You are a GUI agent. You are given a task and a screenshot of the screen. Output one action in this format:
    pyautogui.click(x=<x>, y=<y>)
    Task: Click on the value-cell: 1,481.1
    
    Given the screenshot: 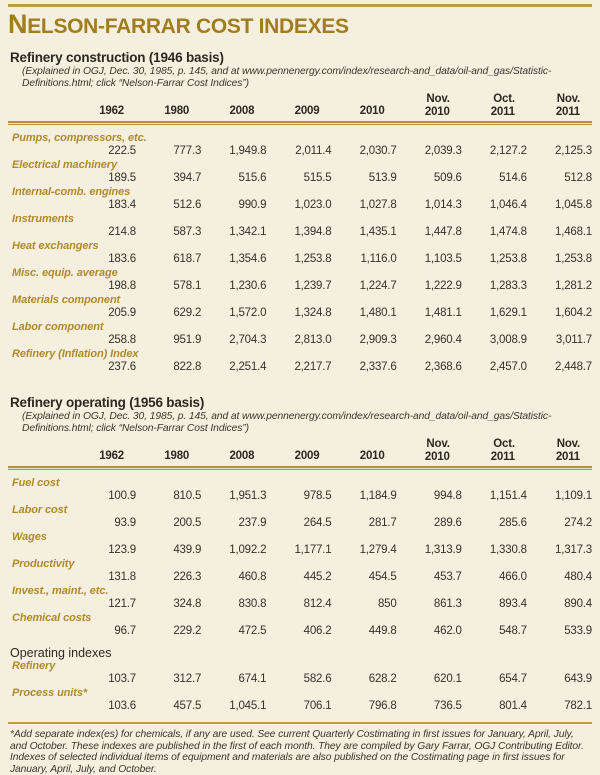 What is the action you would take?
    pyautogui.click(x=443, y=313)
    